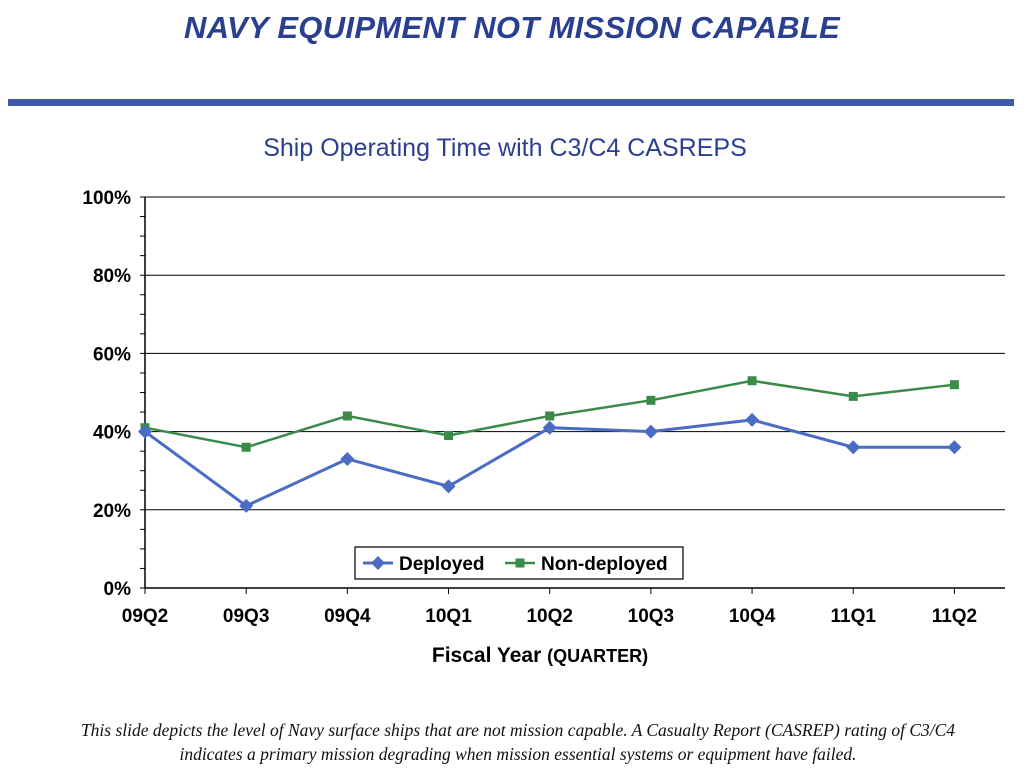 Image resolution: width=1036 pixels, height=776 pixels. What do you see at coordinates (511, 102) in the screenshot?
I see `title-divider` at bounding box center [511, 102].